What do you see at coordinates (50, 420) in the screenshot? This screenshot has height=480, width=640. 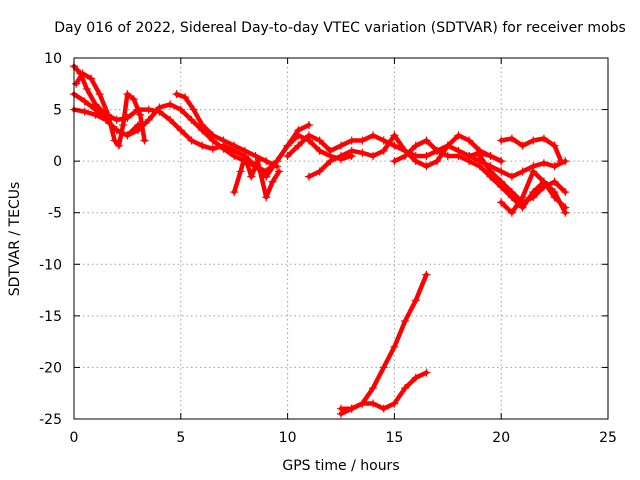 I see `y-tick-label: -25` at bounding box center [50, 420].